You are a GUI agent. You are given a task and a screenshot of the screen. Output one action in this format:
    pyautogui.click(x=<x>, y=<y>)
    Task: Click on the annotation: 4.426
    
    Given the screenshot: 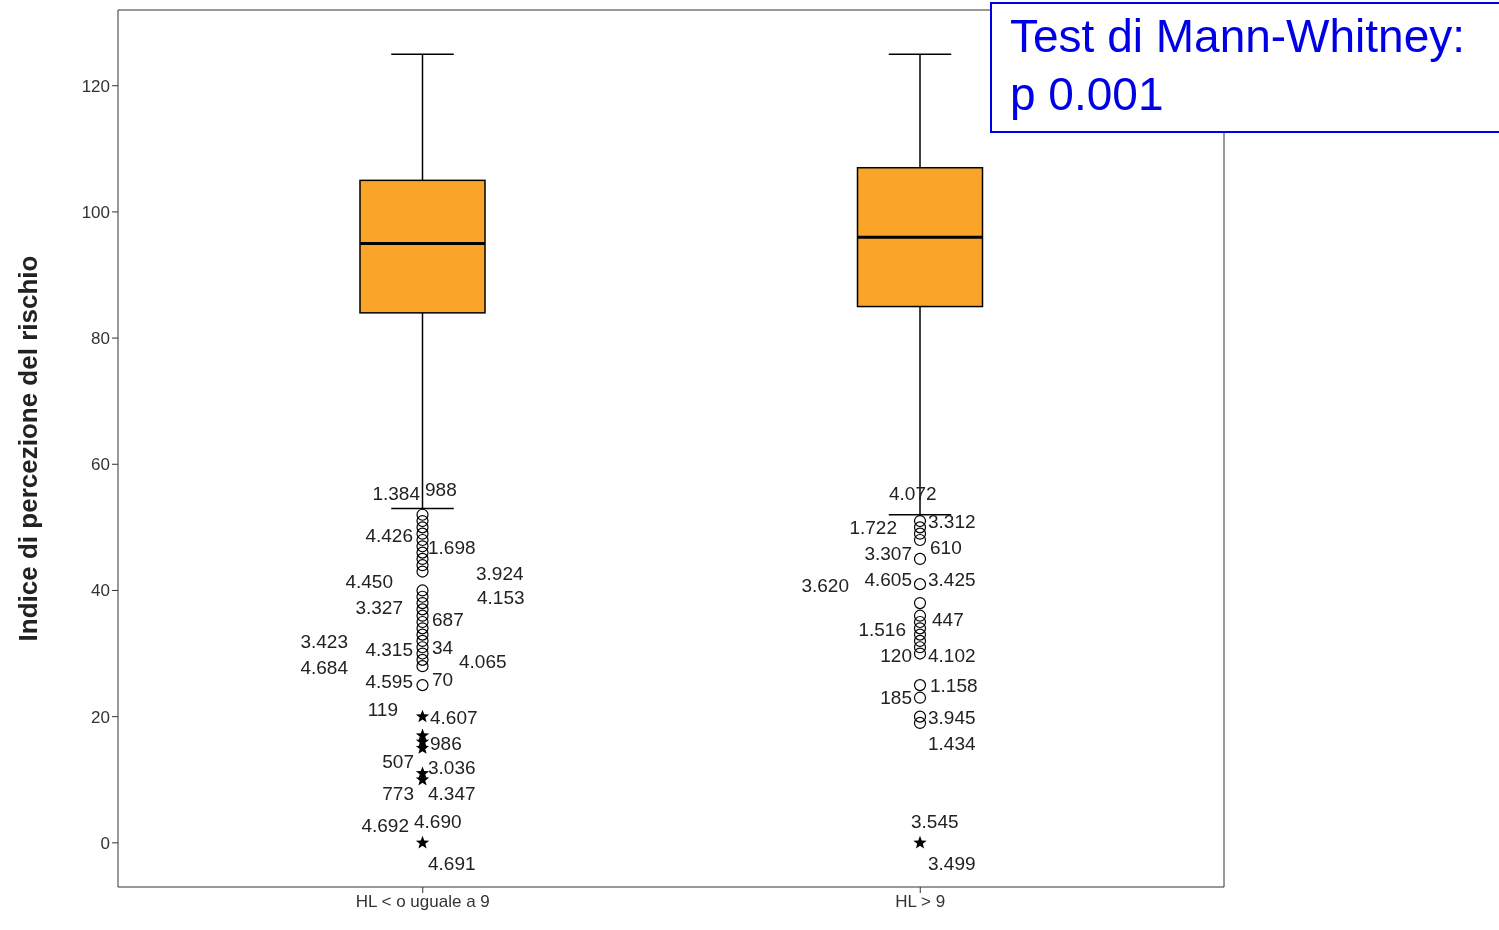 What is the action you would take?
    pyautogui.click(x=389, y=535)
    